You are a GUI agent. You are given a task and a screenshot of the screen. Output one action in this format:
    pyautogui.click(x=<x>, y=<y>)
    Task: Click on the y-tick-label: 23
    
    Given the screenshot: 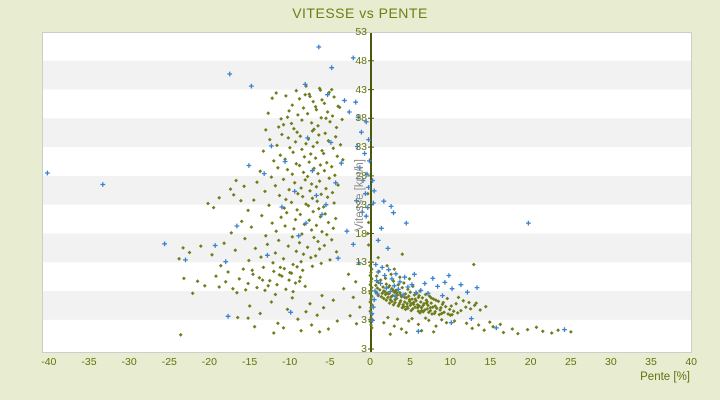 What is the action you would take?
    pyautogui.click(x=361, y=204)
    